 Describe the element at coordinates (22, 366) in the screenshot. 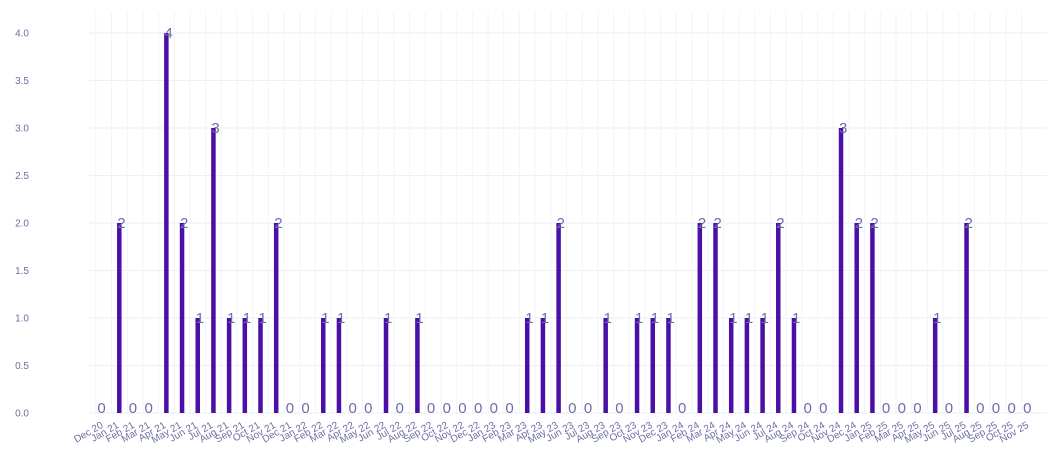

I see `y-tick-label: 0.5` at that location.